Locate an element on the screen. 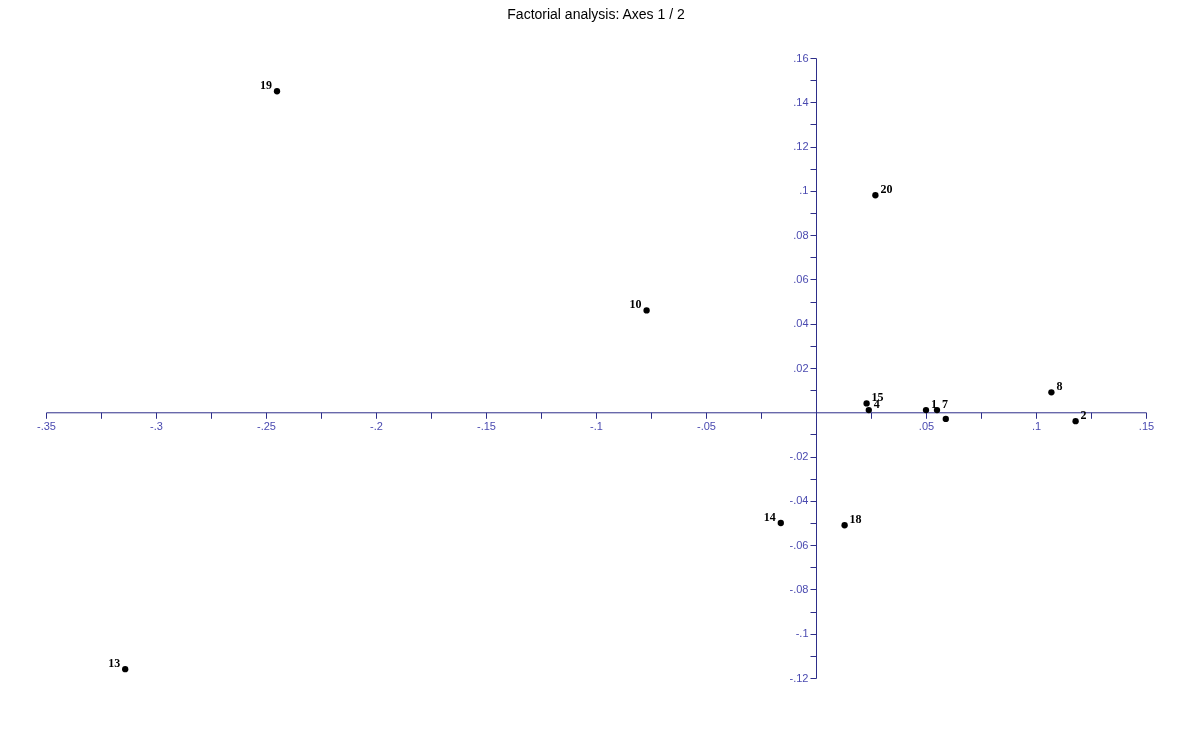  y-tick-label: -.08 is located at coordinates (799, 588).